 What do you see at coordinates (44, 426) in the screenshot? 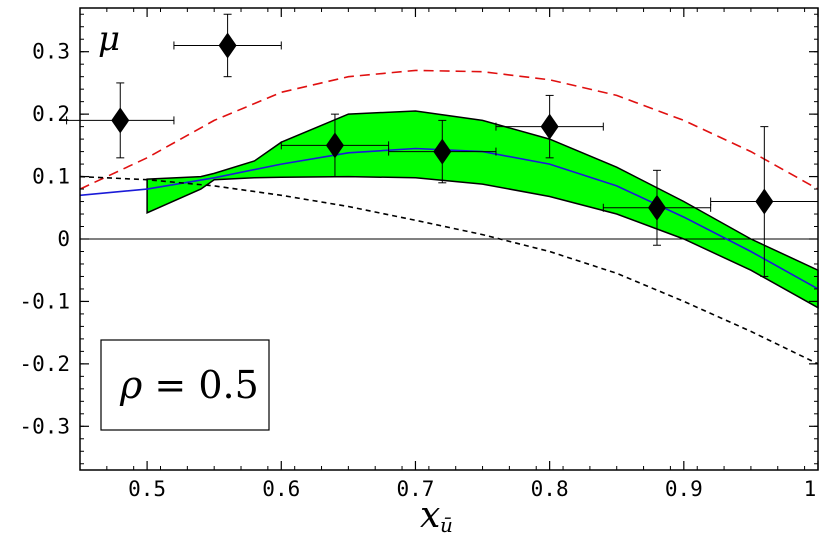
I see `y-tick-label: -0.3` at bounding box center [44, 426].